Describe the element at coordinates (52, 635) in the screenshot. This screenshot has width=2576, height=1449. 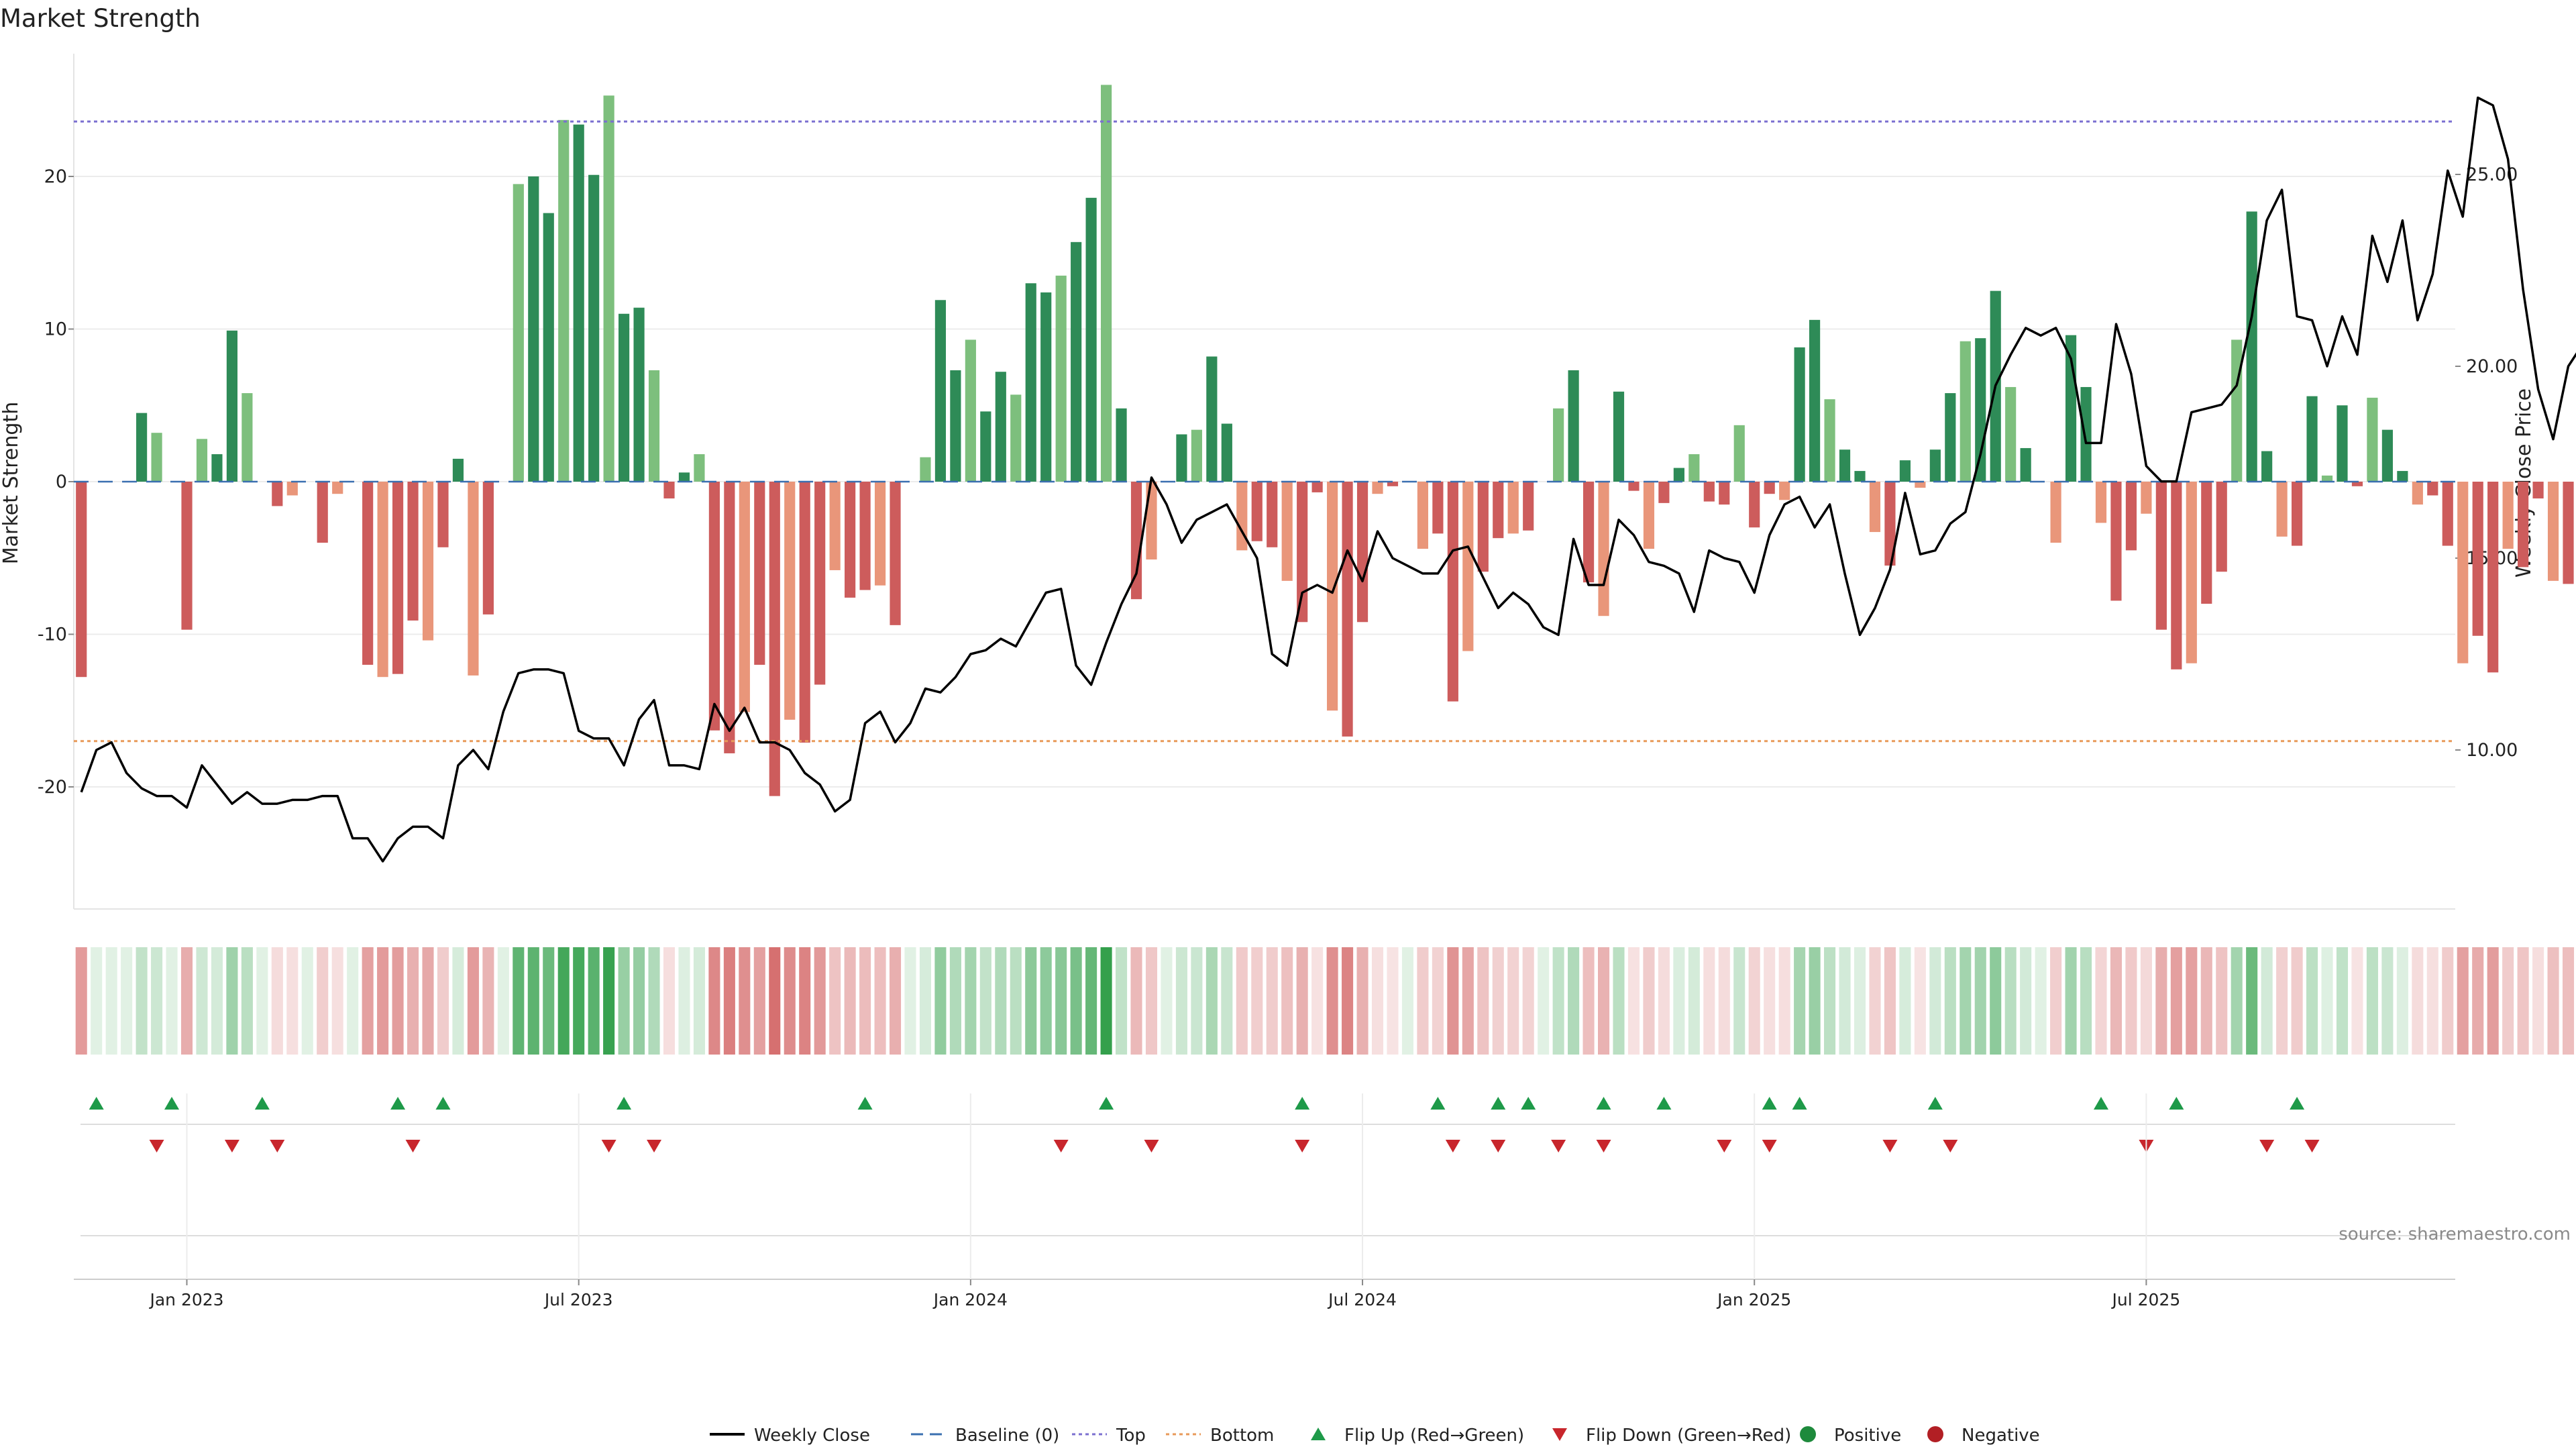
I see `left-tick-label: -10` at that location.